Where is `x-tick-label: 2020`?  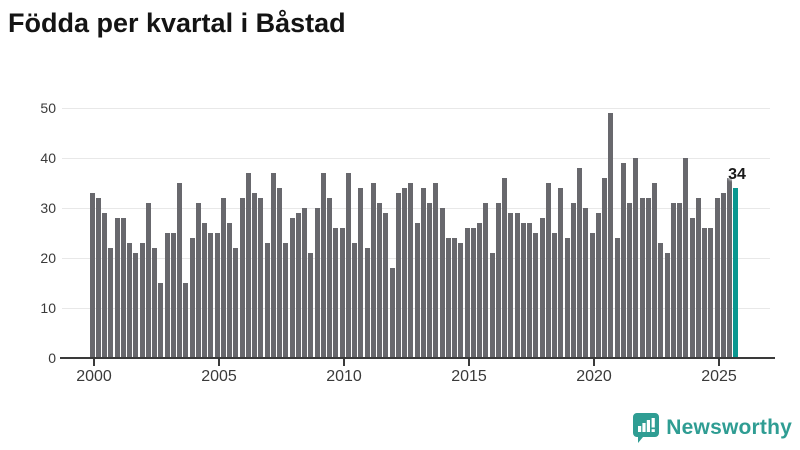
x-tick-label: 2020 is located at coordinates (594, 376).